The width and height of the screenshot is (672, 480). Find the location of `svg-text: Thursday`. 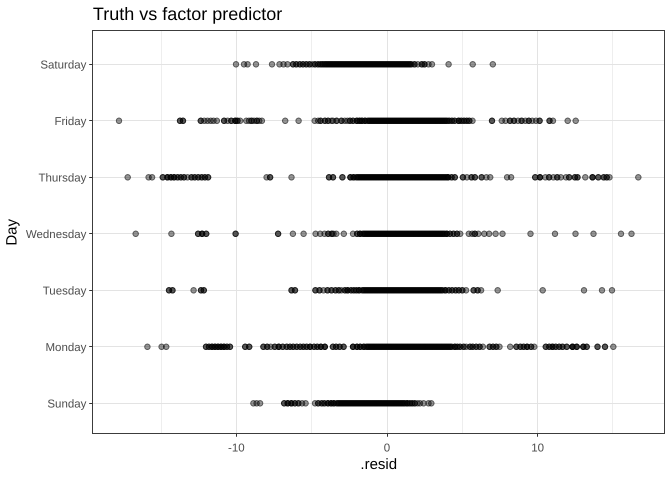

svg-text: Thursday is located at coordinates (62, 178).